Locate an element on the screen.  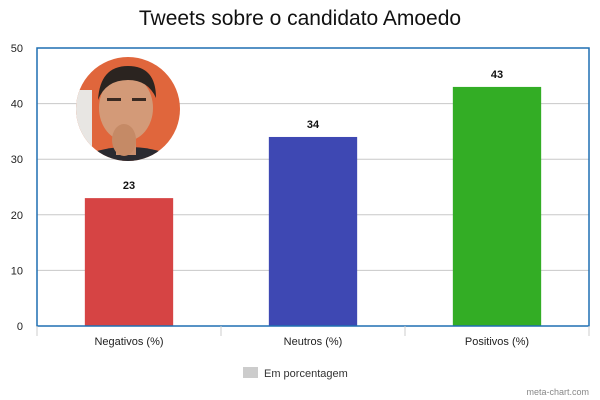
x-axis: Negativos (%) Neutros (%) Positivos (%) is located at coordinates (313, 337).